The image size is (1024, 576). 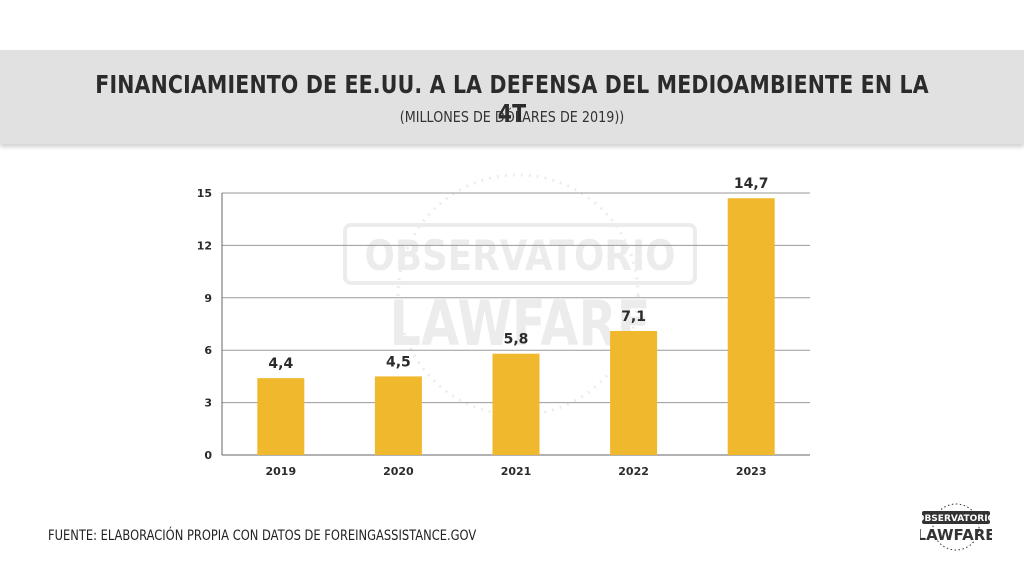 What do you see at coordinates (208, 455) in the screenshot?
I see `y-tick-label: 0` at bounding box center [208, 455].